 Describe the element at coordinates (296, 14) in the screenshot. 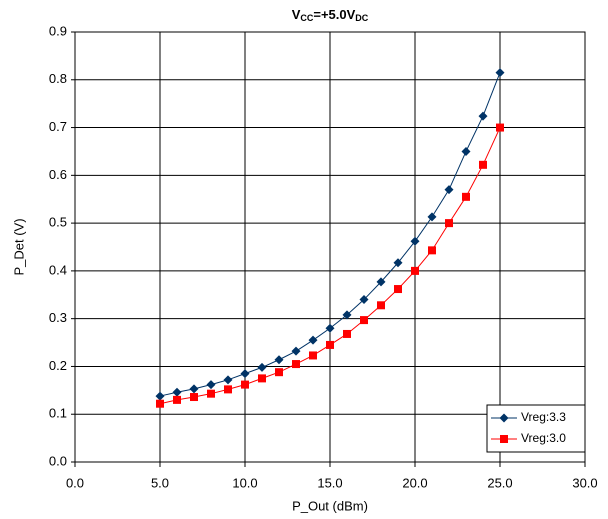

I see `title-part: V` at that location.